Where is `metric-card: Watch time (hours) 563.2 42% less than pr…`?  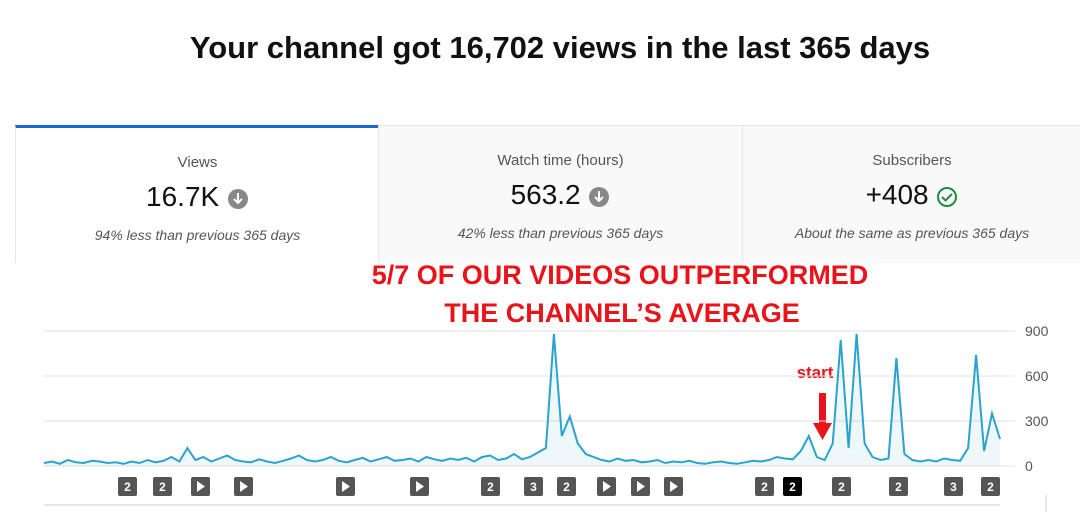
metric-card: Watch time (hours) 563.2 42% less than pr… is located at coordinates (560, 194).